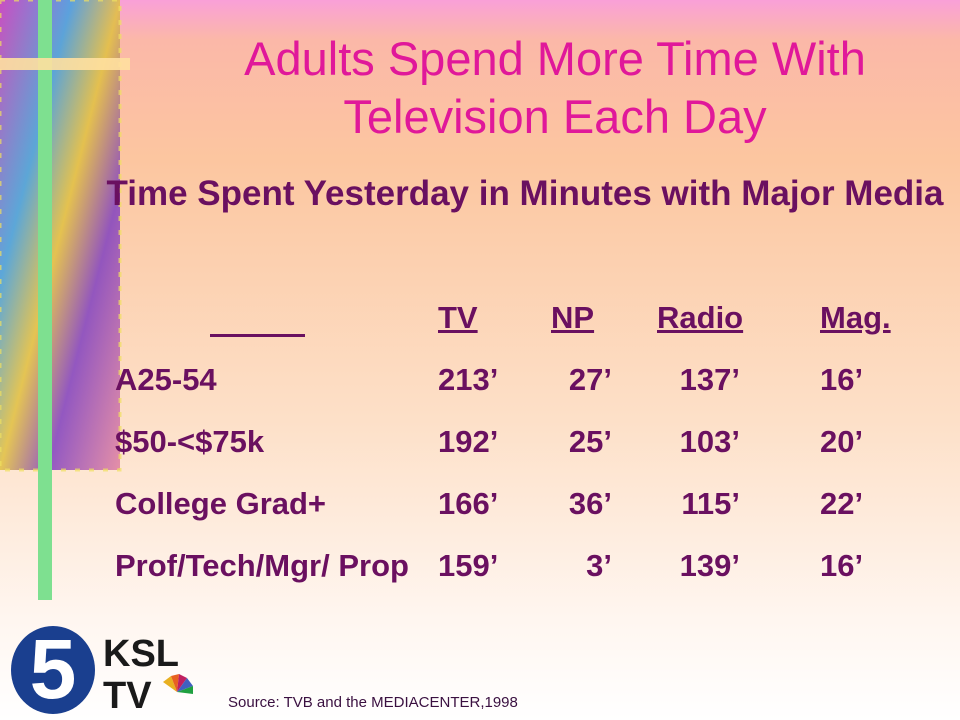 This screenshot has height=720, width=960. I want to click on cell-value: 36’, so click(590, 503).